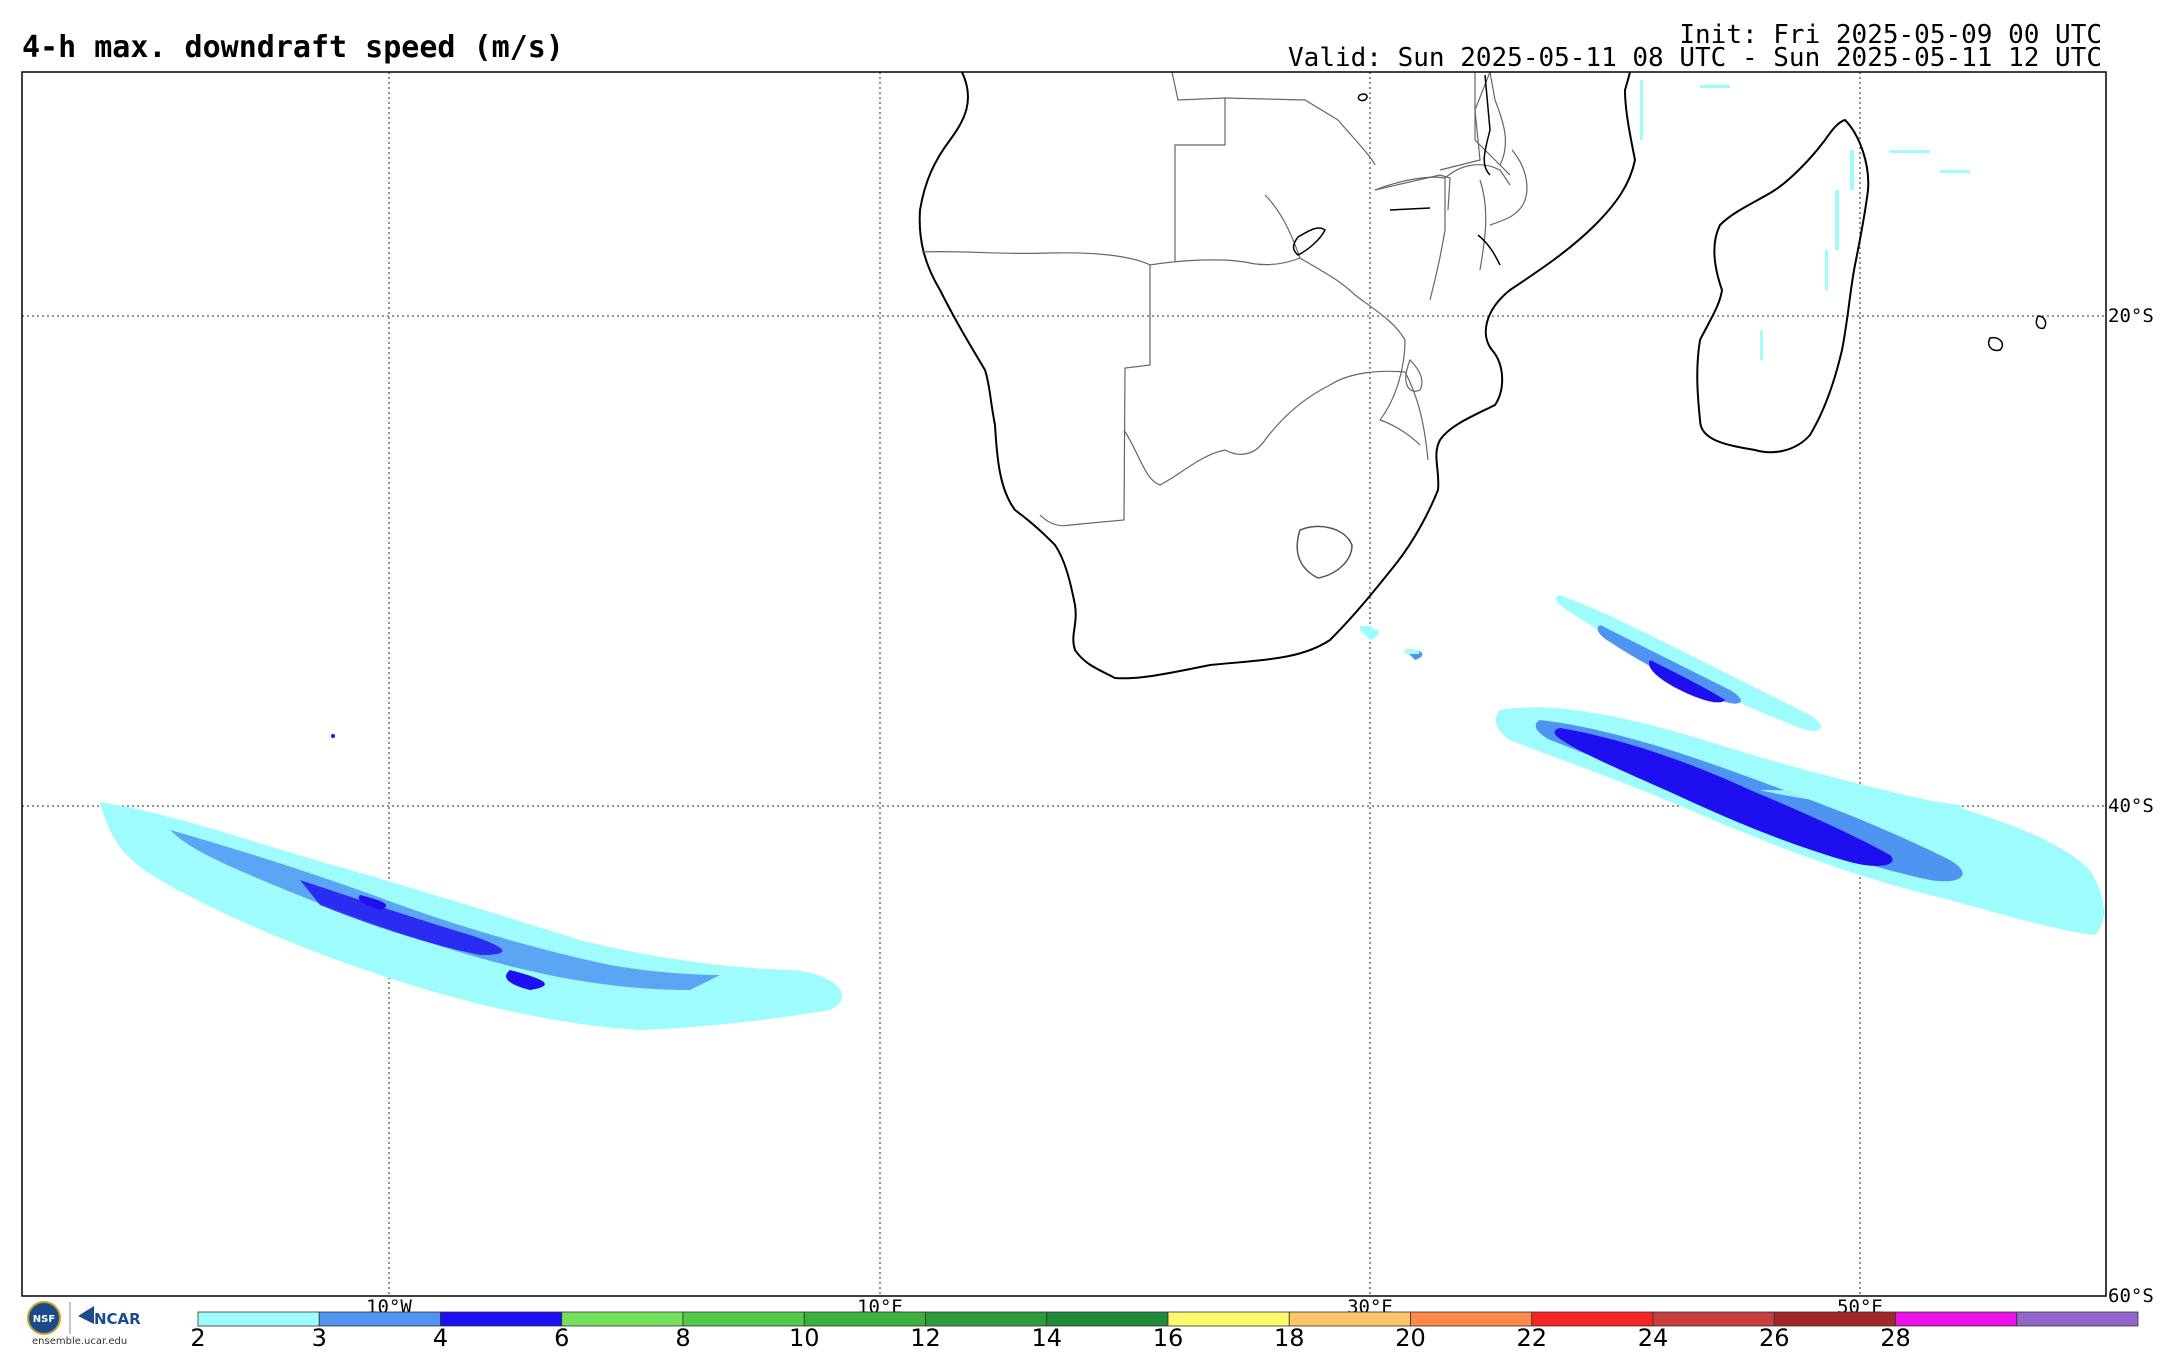  What do you see at coordinates (86, 1315) in the screenshot?
I see `ncar-mark-icon` at bounding box center [86, 1315].